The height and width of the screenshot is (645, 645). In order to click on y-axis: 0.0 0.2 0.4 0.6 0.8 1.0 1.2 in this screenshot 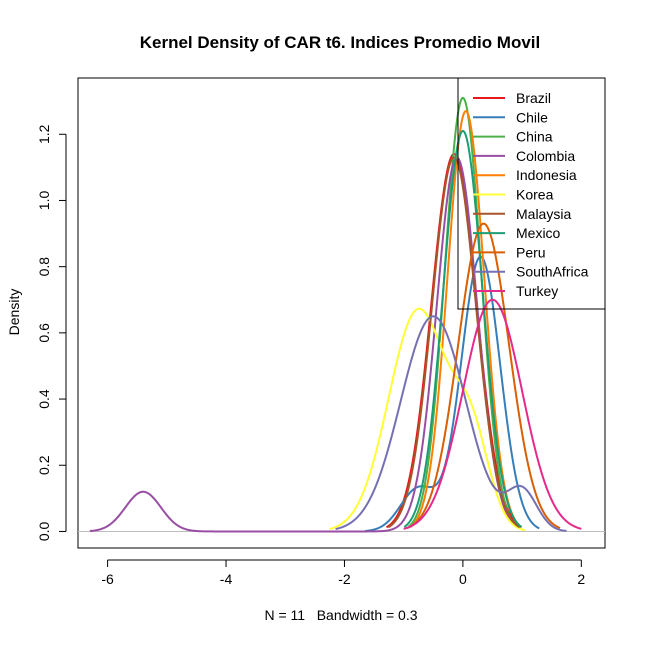, I will do `click(51, 333)`.